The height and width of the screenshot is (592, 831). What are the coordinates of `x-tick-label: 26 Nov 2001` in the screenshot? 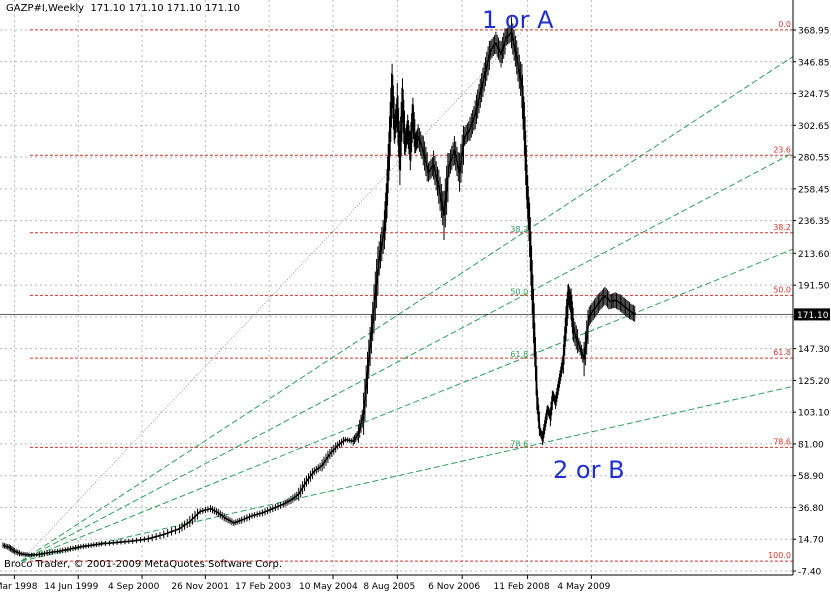 It's located at (200, 587).